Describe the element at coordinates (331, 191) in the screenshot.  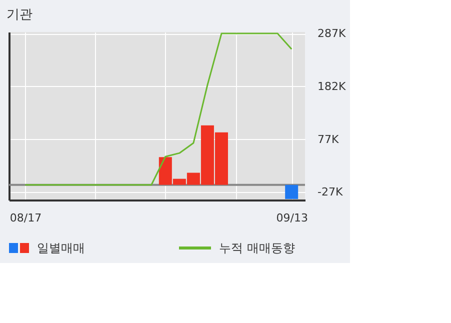
I see `y-tick-label: -27K` at that location.